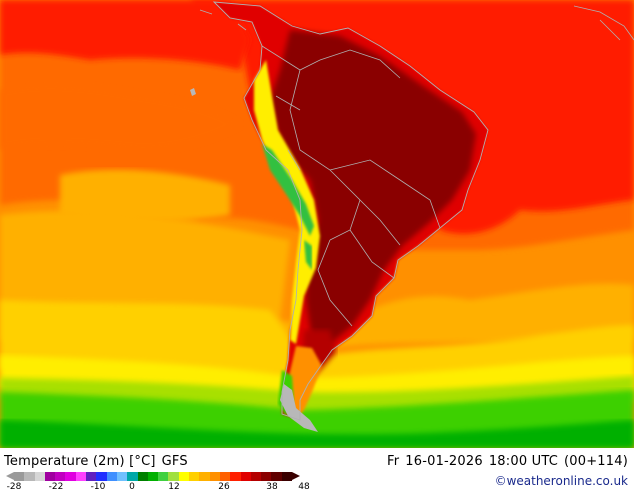 The height and width of the screenshot is (492, 634). I want to click on ocean-band-hot-tropical, so click(125, 35).